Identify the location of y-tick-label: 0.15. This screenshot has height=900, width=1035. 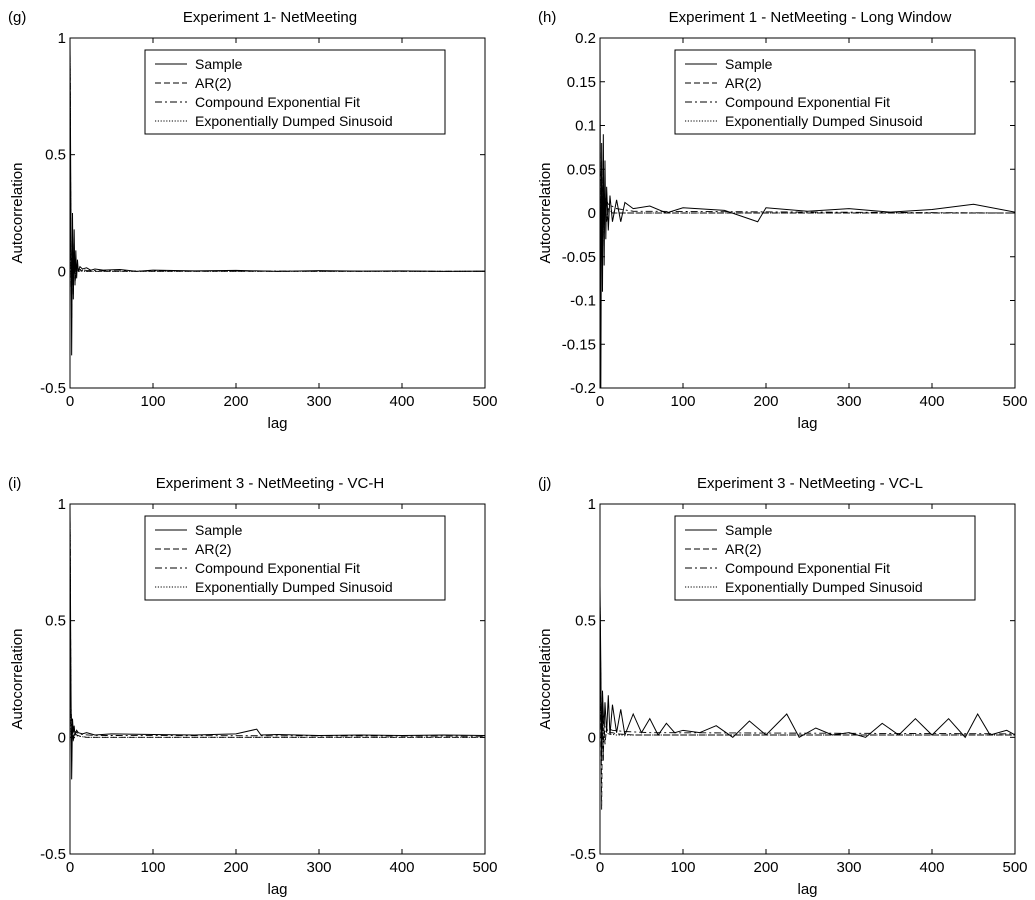
(581, 82).